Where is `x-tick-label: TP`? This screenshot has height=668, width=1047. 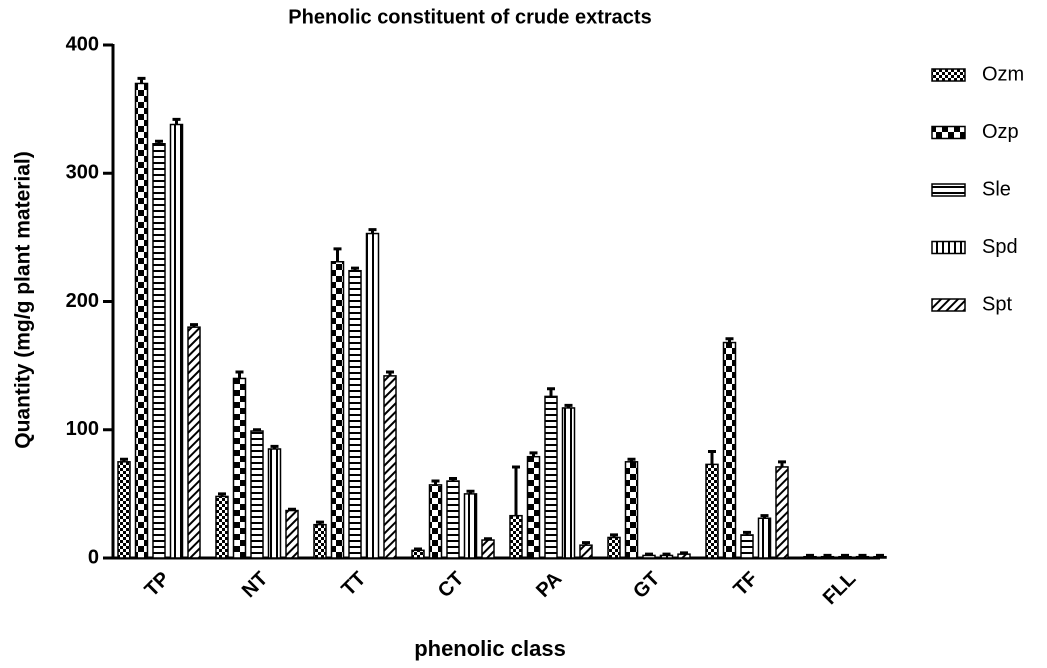
x-tick-label: TP is located at coordinates (158, 585).